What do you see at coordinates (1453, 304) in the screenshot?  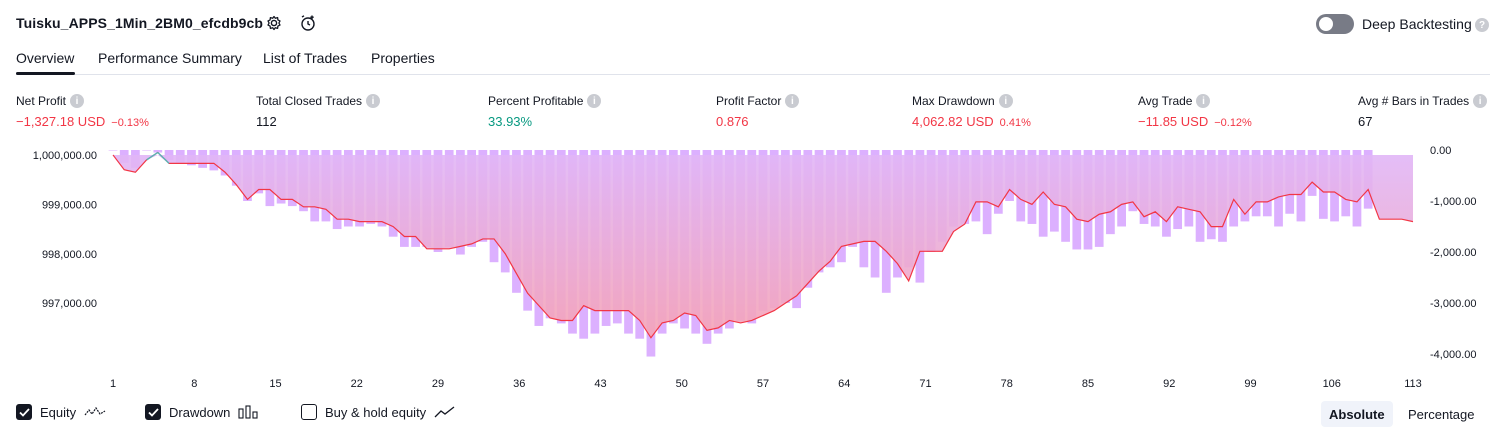 I see `right-axis-tick: -3,000.00` at bounding box center [1453, 304].